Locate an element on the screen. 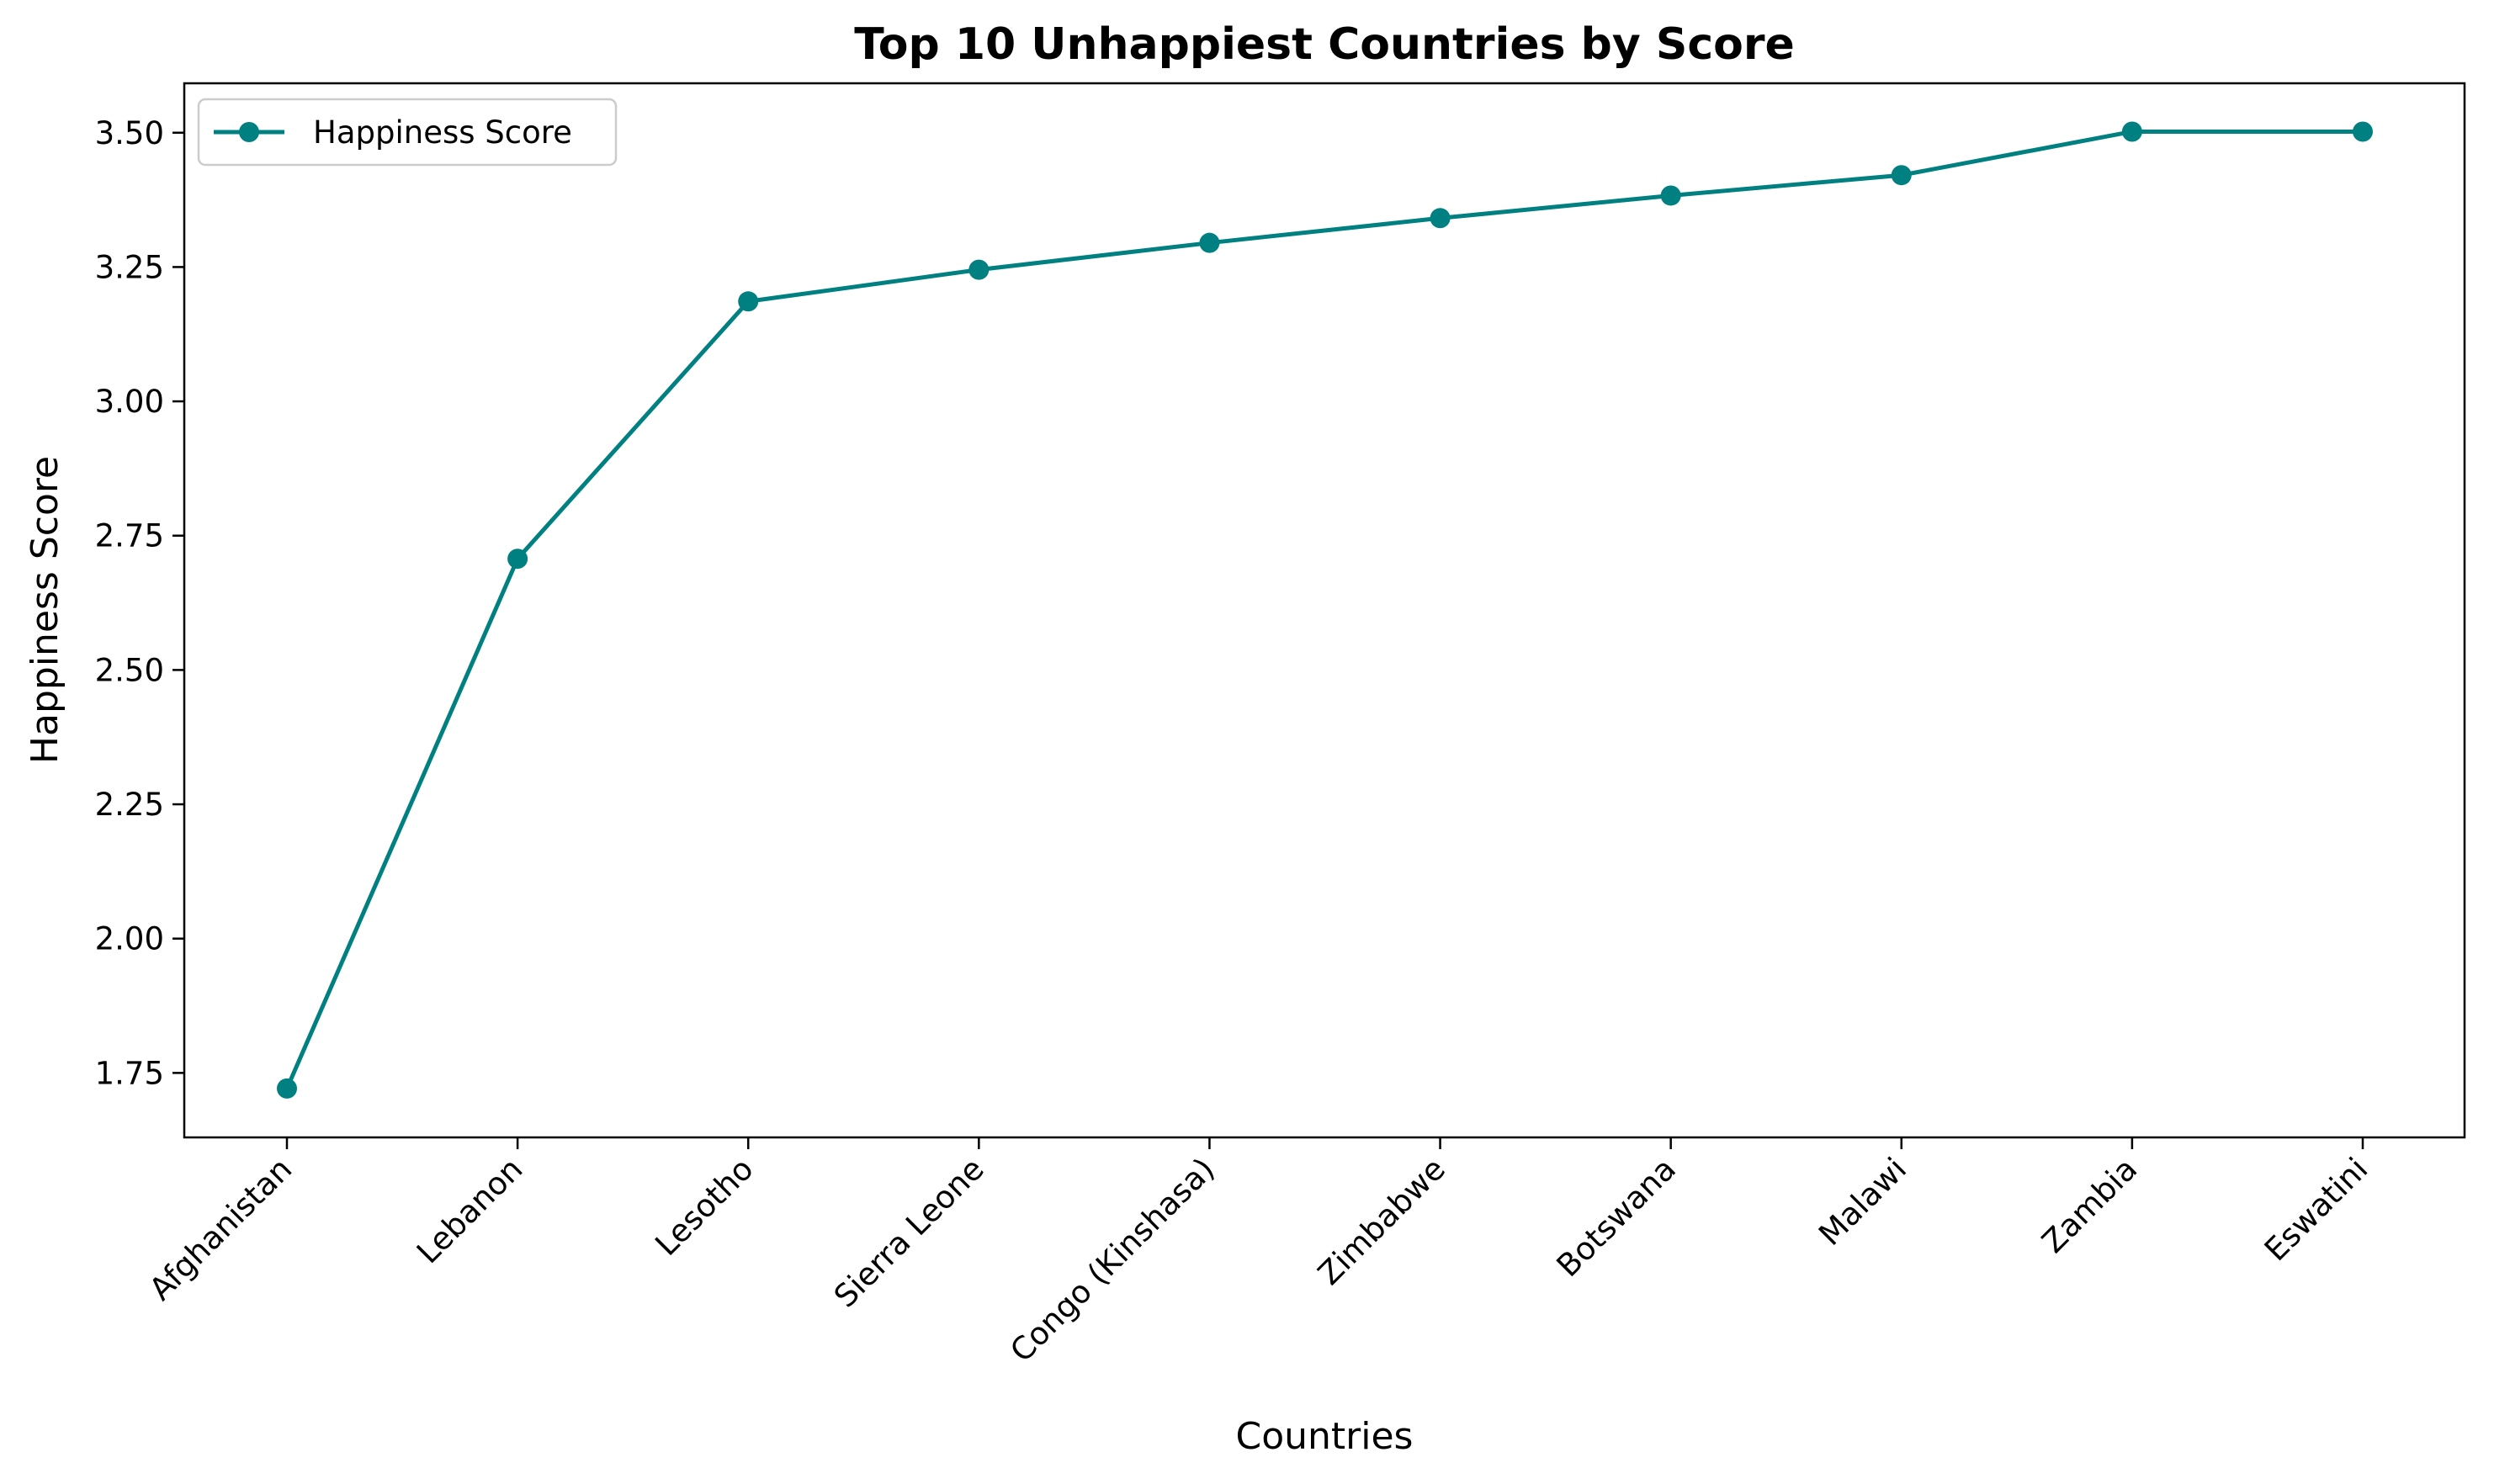  y-tick-label: 2.50 is located at coordinates (129, 670).